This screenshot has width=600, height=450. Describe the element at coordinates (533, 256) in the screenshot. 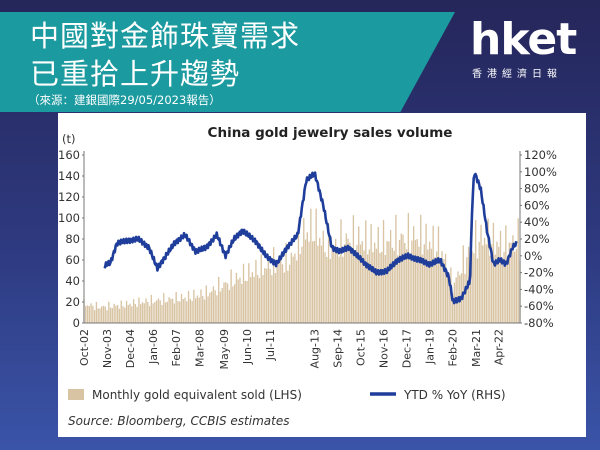

I see `right-tick-label: 0%` at that location.